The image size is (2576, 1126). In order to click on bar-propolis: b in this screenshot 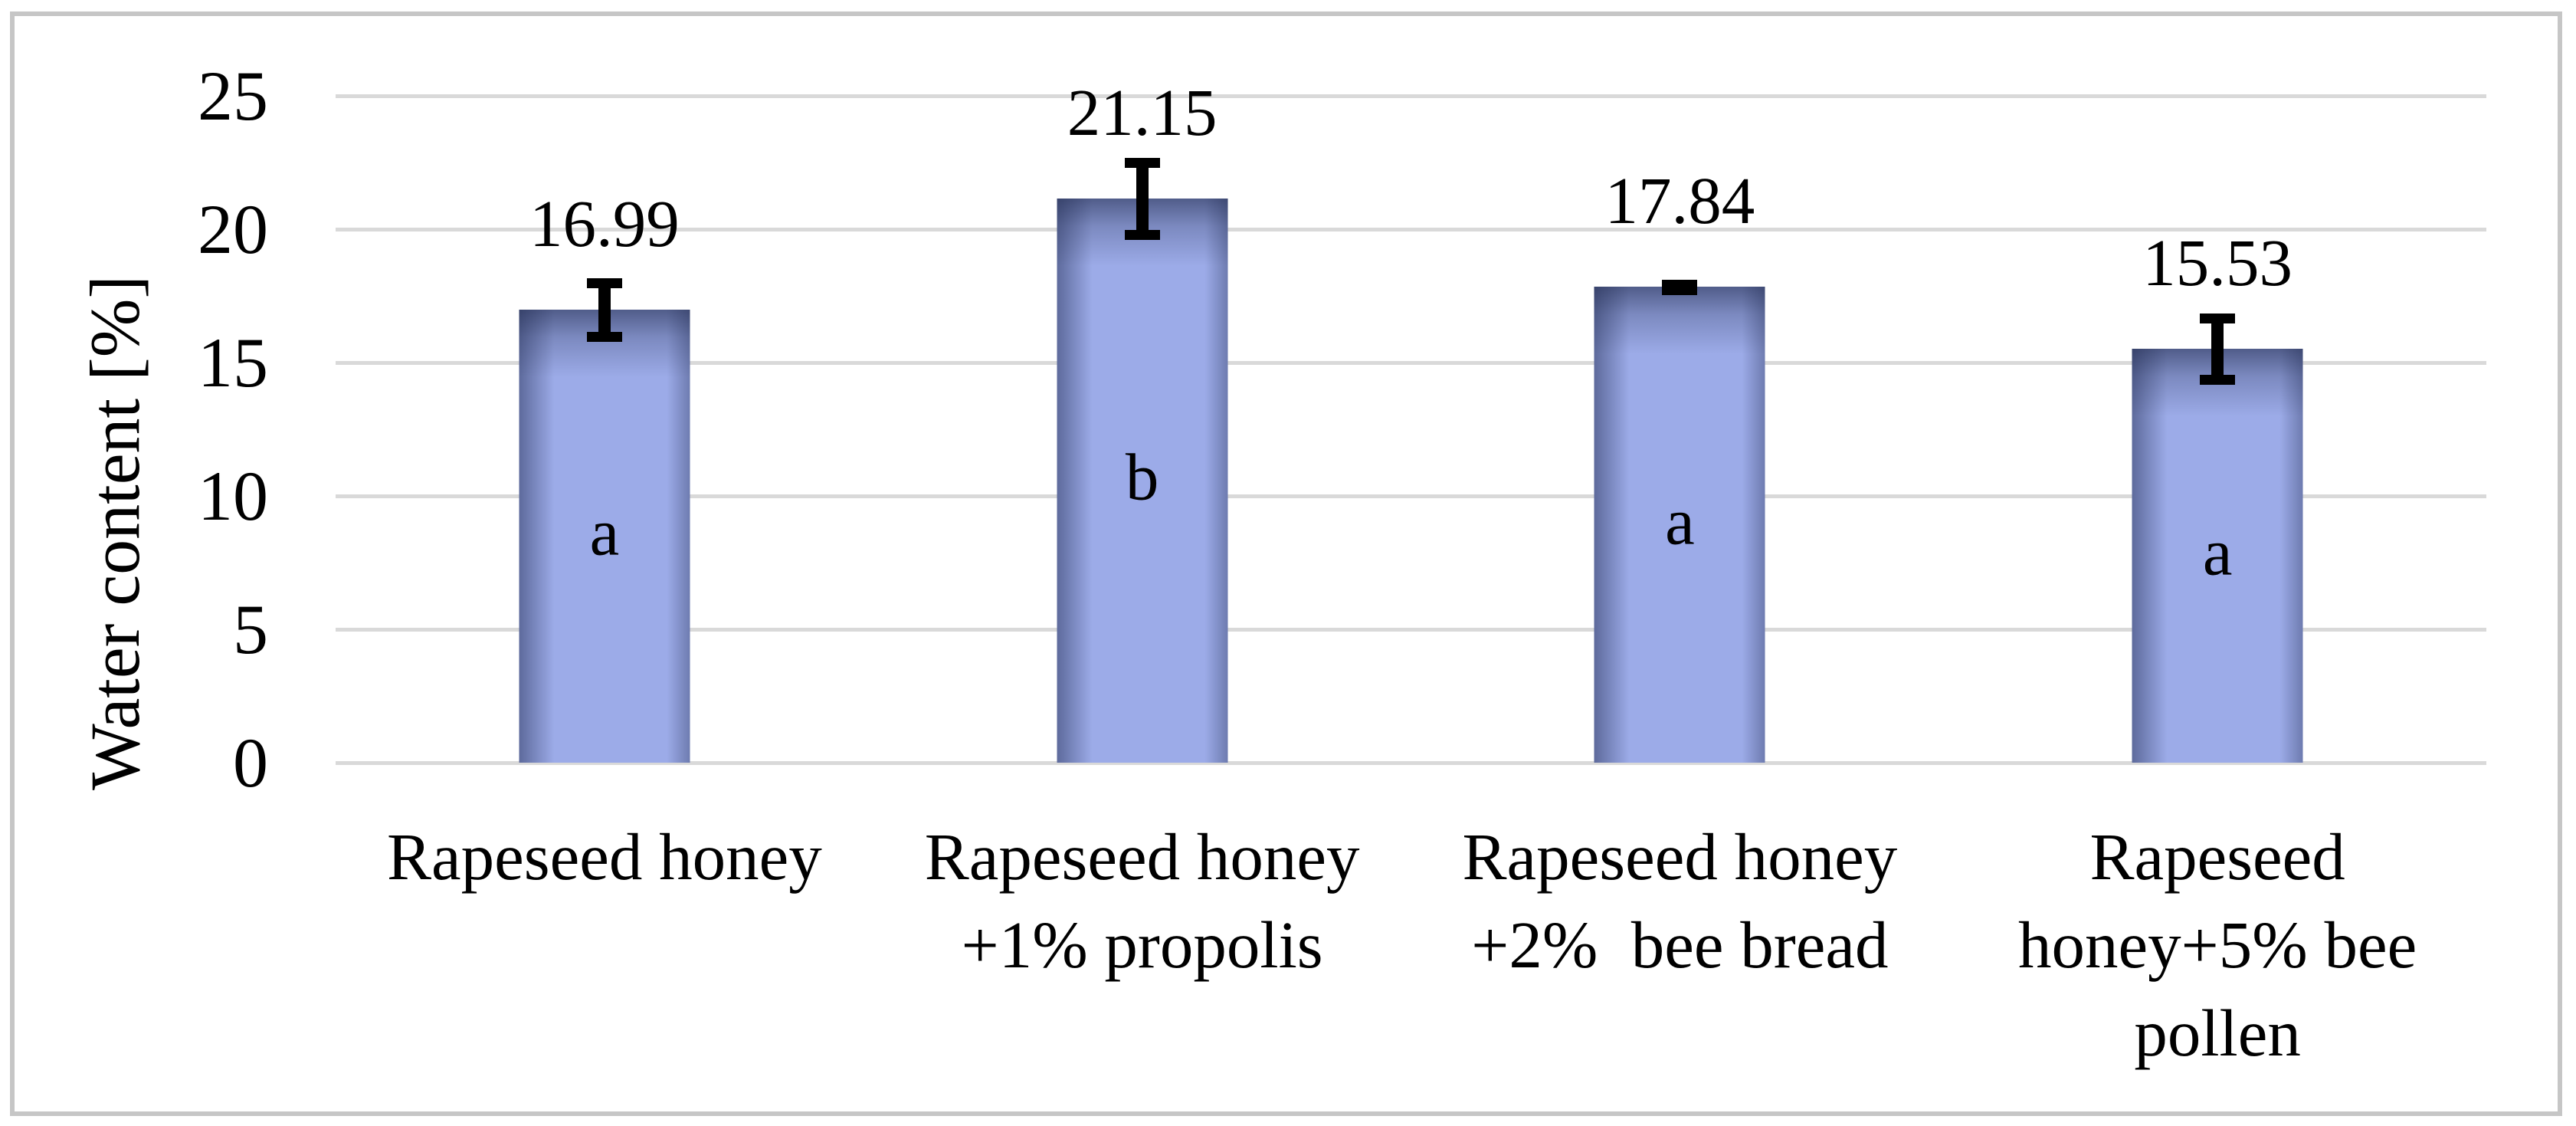, I will do `click(1143, 480)`.